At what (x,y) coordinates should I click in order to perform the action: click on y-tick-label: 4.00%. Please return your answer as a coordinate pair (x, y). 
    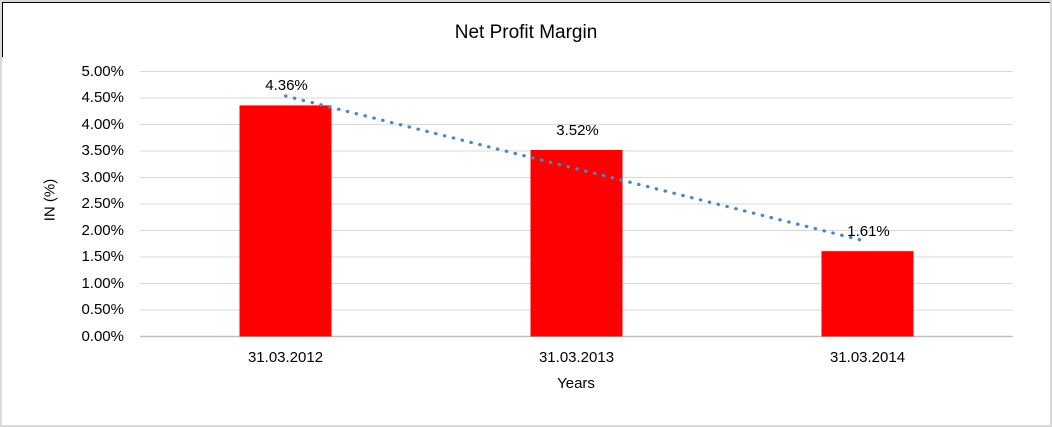
    Looking at the image, I should click on (102, 124).